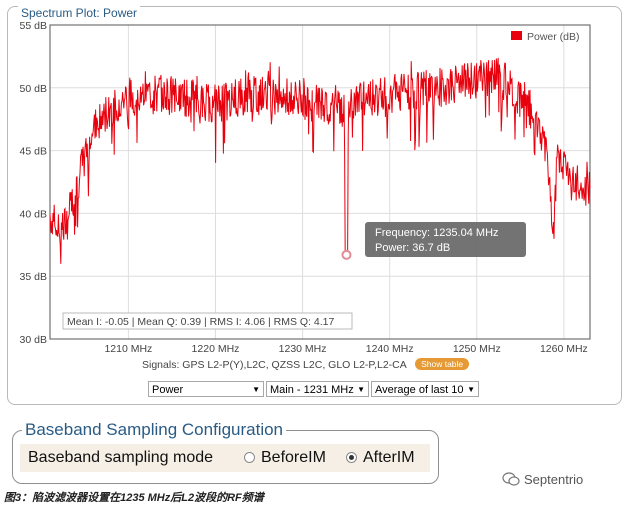 The image size is (628, 508). I want to click on hover-marker, so click(346, 254).